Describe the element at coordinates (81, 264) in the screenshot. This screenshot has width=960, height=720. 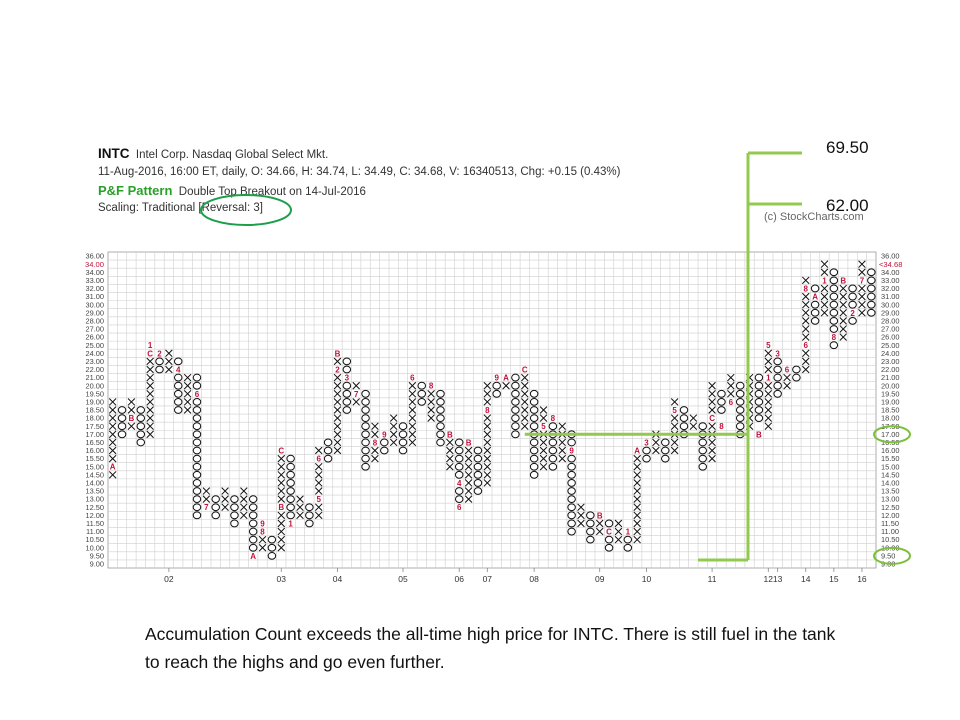
I see `current-price-left-bg` at that location.